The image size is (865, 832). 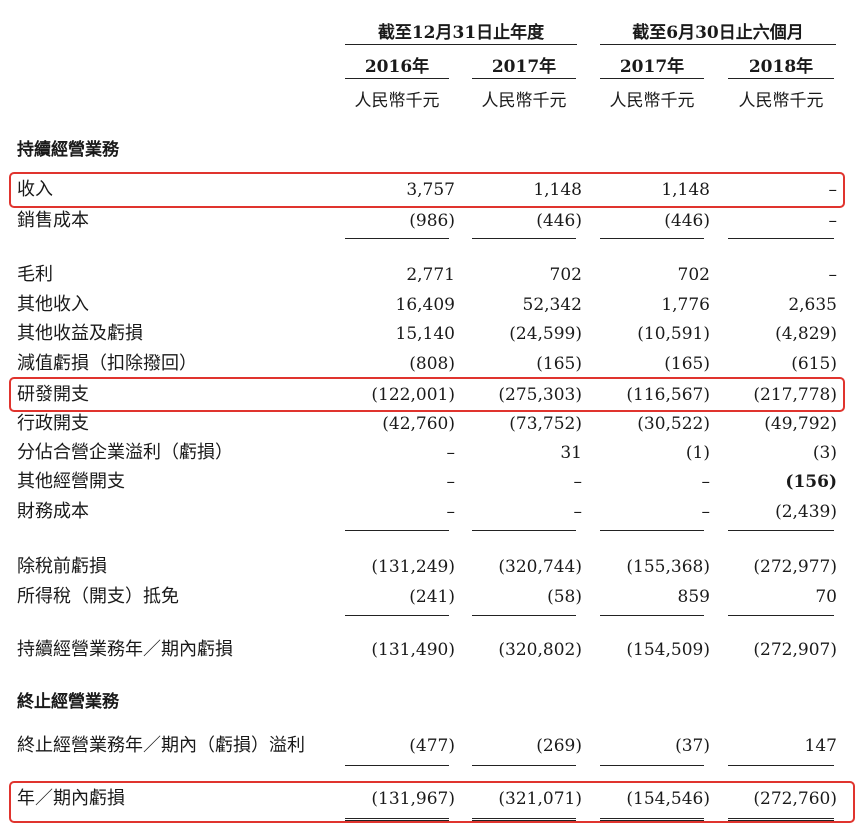 What do you see at coordinates (432, 453) in the screenshot?
I see `table-row-share-of-jv: 分佔合營企業溢利（虧損） – 31 (1) (3)` at bounding box center [432, 453].